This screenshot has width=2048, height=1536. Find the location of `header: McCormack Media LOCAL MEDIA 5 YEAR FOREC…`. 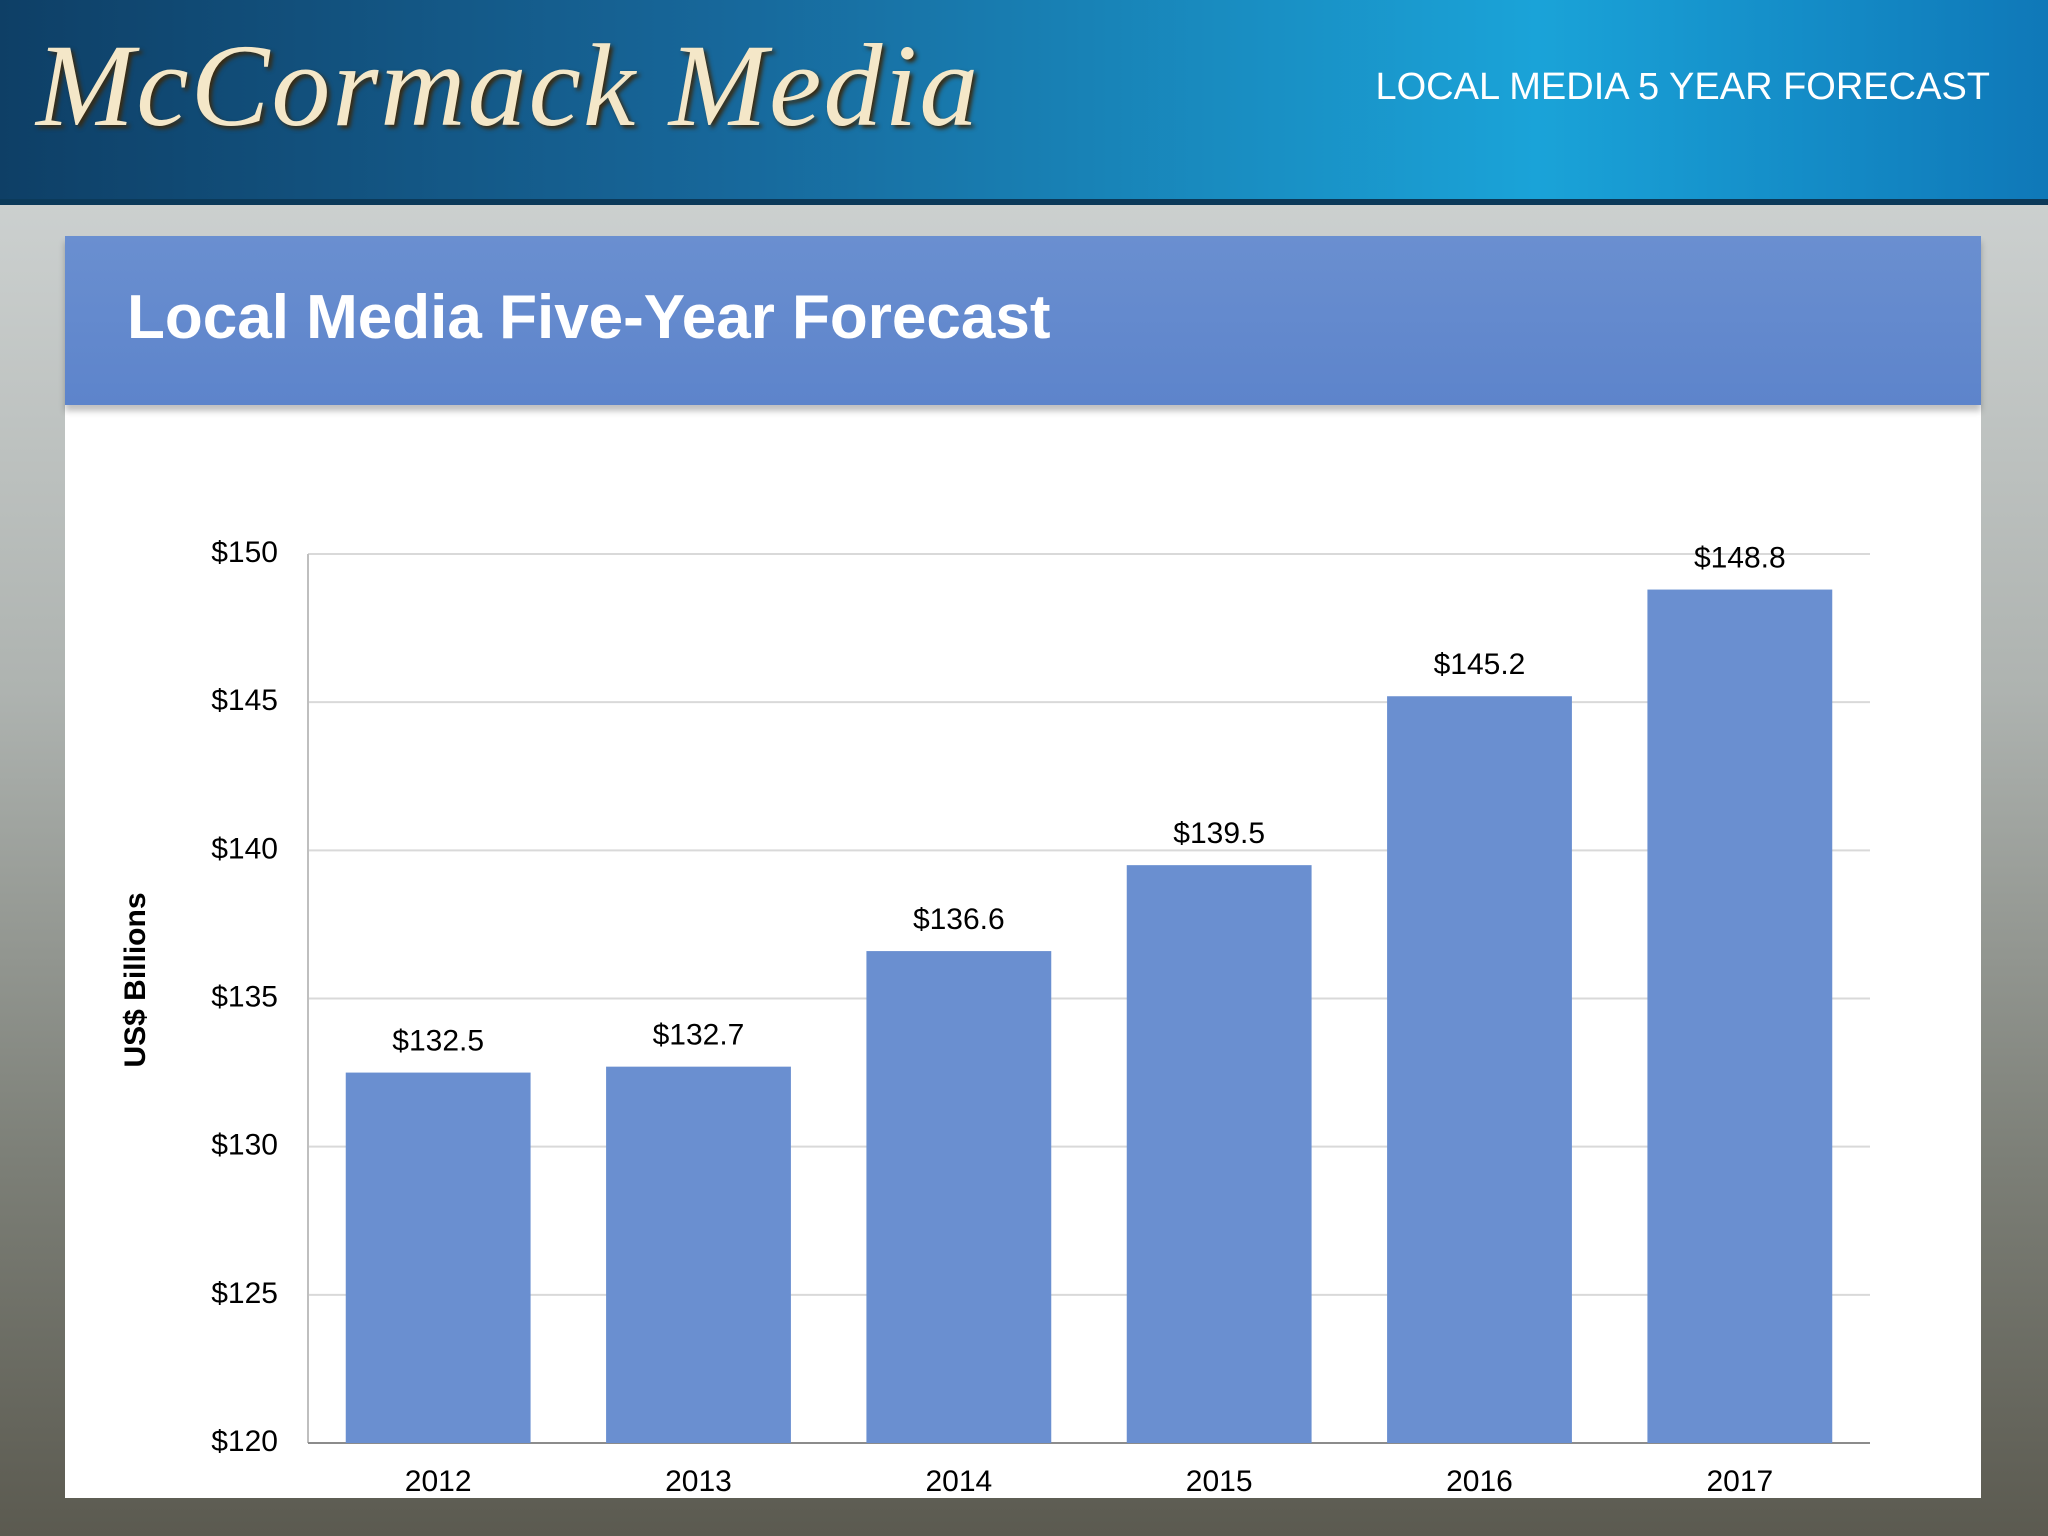

header: McCormack Media LOCAL MEDIA 5 YEAR FOREC… is located at coordinates (1024, 102).